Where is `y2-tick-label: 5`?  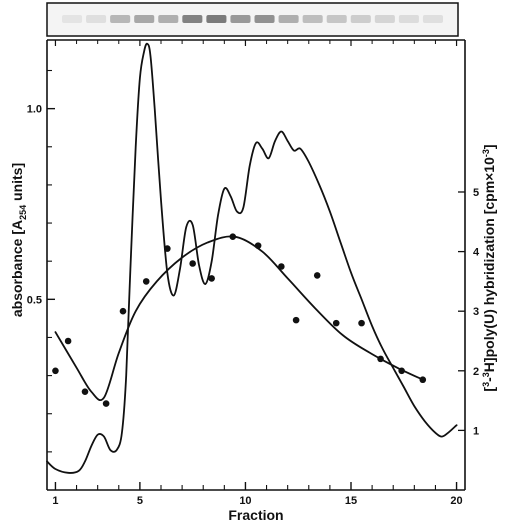 y2-tick-label: 5 is located at coordinates (476, 193).